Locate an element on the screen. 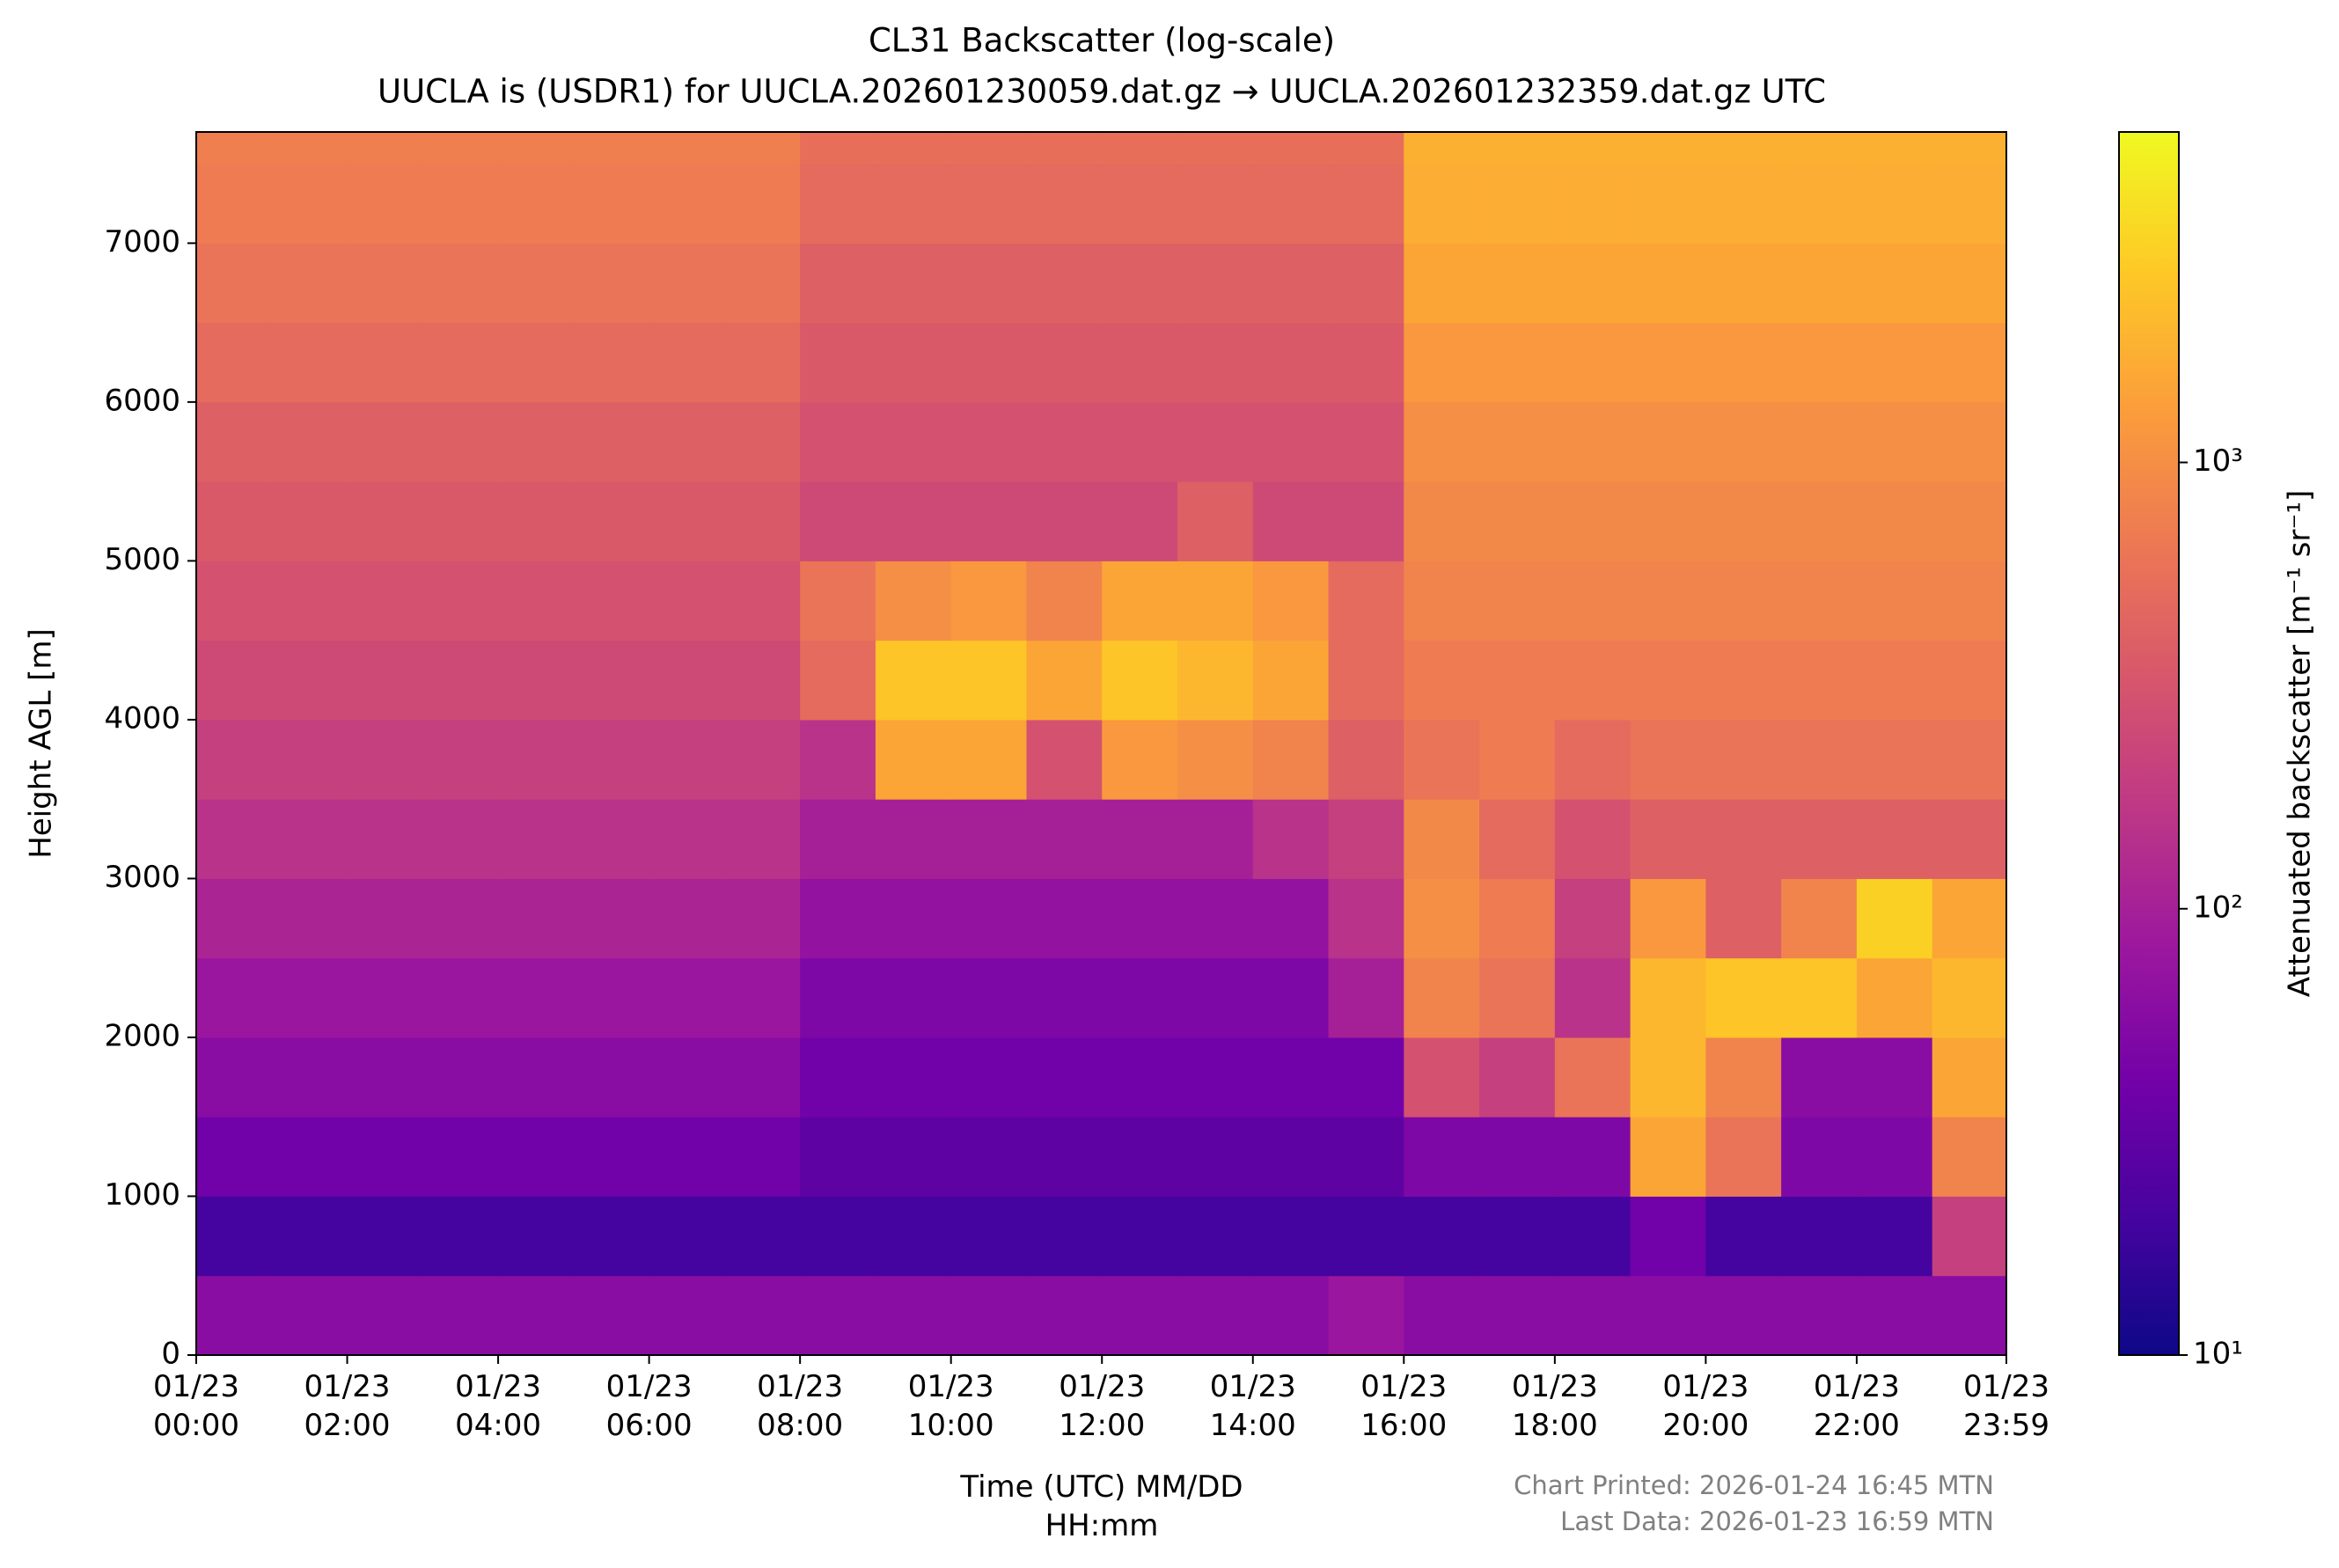 This screenshot has width=2339, height=1568. x-tick-label: 01/23 10:00 is located at coordinates (950, 1406).